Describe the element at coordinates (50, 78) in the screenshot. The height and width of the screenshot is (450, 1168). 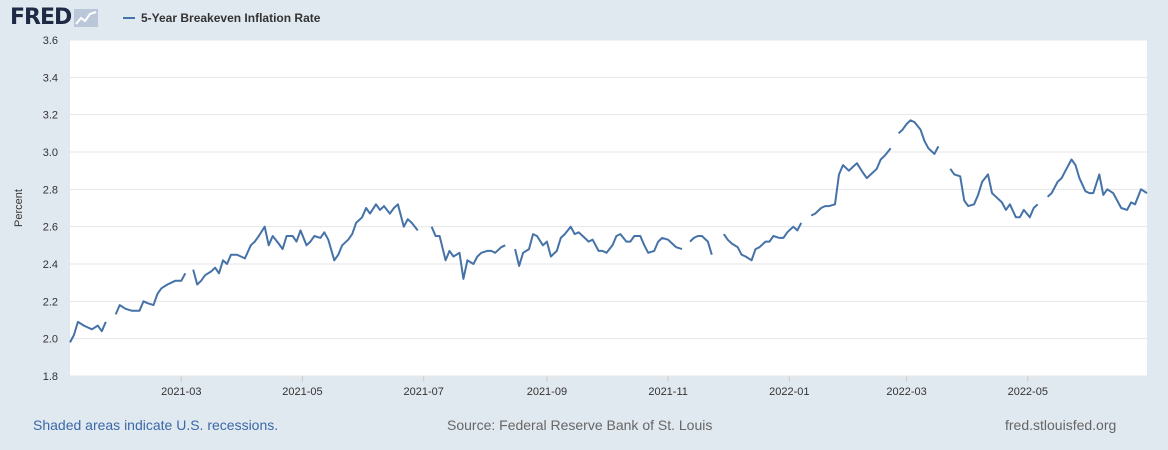
I see `y-tick-label: 3.4` at that location.